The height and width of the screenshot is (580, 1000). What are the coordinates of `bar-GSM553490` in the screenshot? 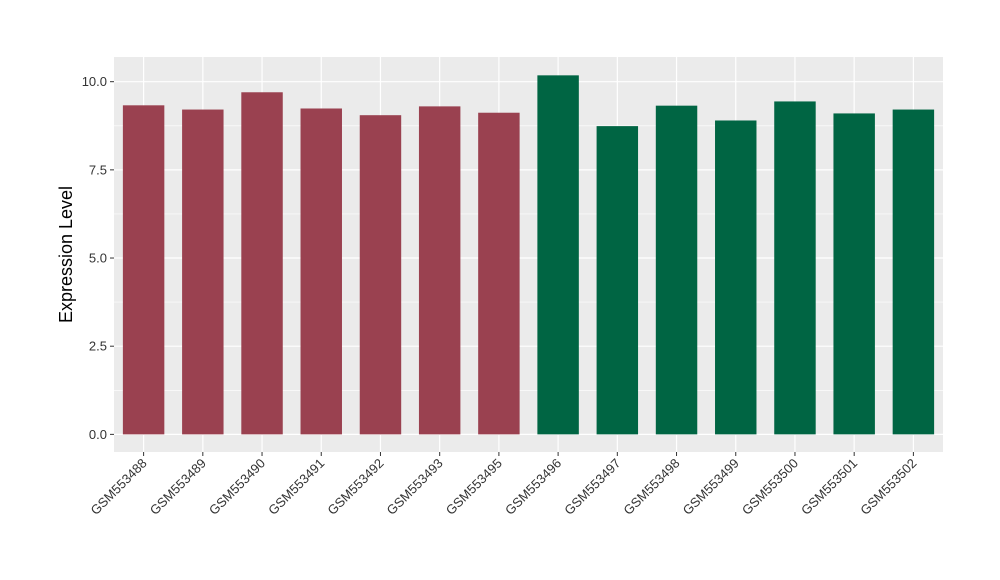 It's located at (262, 263).